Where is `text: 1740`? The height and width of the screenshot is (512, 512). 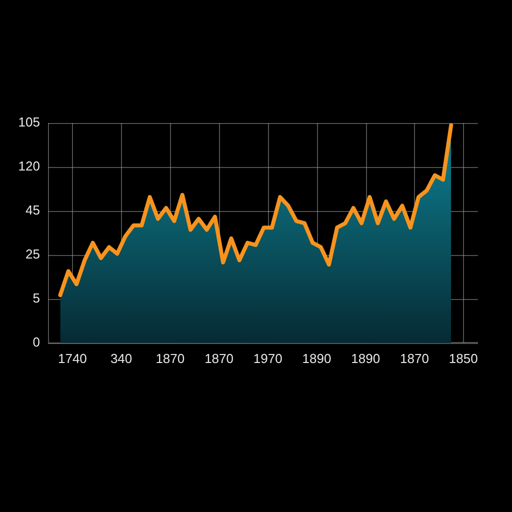
text: 1740 is located at coordinates (72, 358).